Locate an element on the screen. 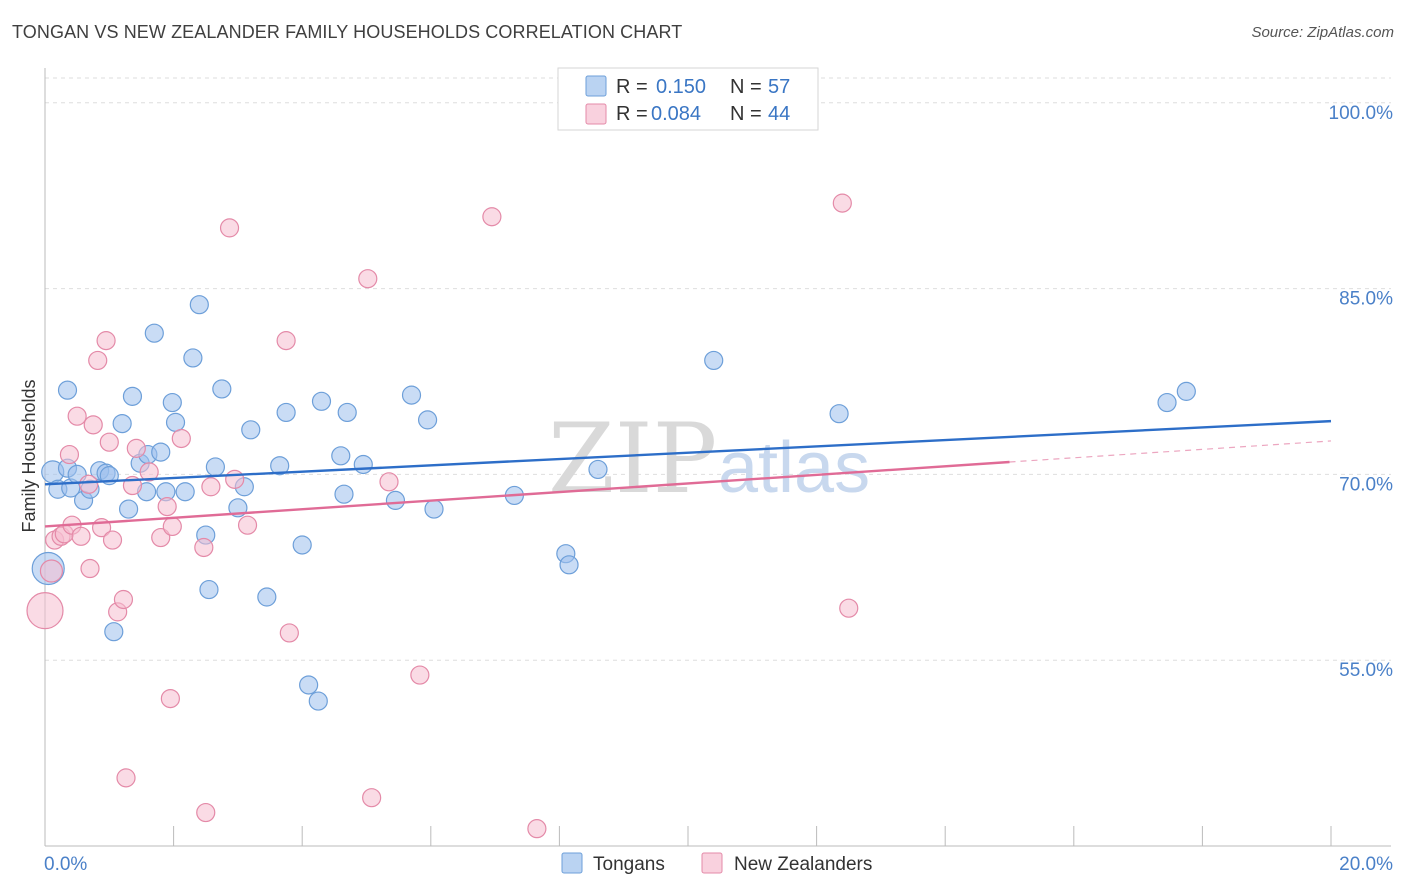 The width and height of the screenshot is (1406, 892). watermark-atlas: atlas is located at coordinates (794, 468).